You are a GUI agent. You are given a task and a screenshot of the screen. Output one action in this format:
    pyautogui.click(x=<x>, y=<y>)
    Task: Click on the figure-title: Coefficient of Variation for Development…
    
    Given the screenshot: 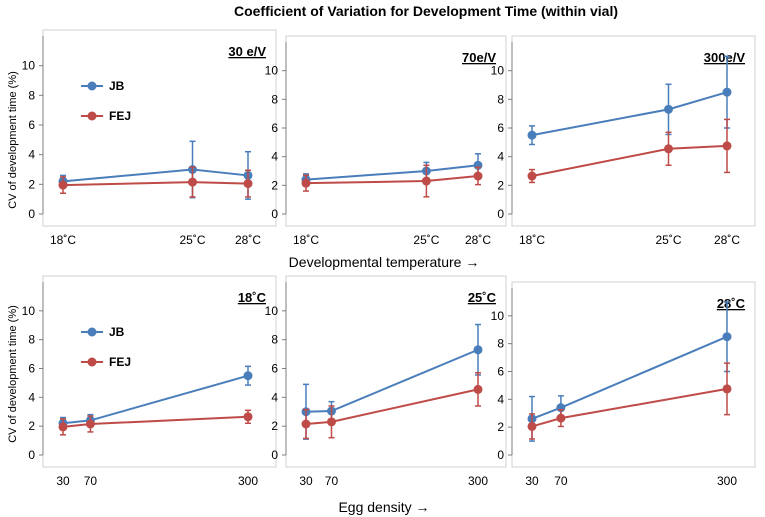 What is the action you would take?
    pyautogui.click(x=426, y=11)
    